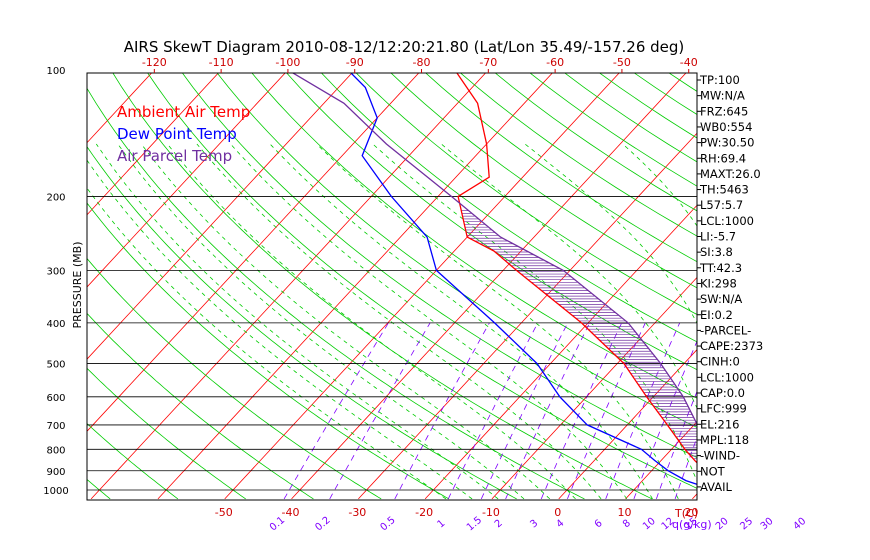  Describe the element at coordinates (731, 346) in the screenshot. I see `index-entry: CAPE:2373` at that location.